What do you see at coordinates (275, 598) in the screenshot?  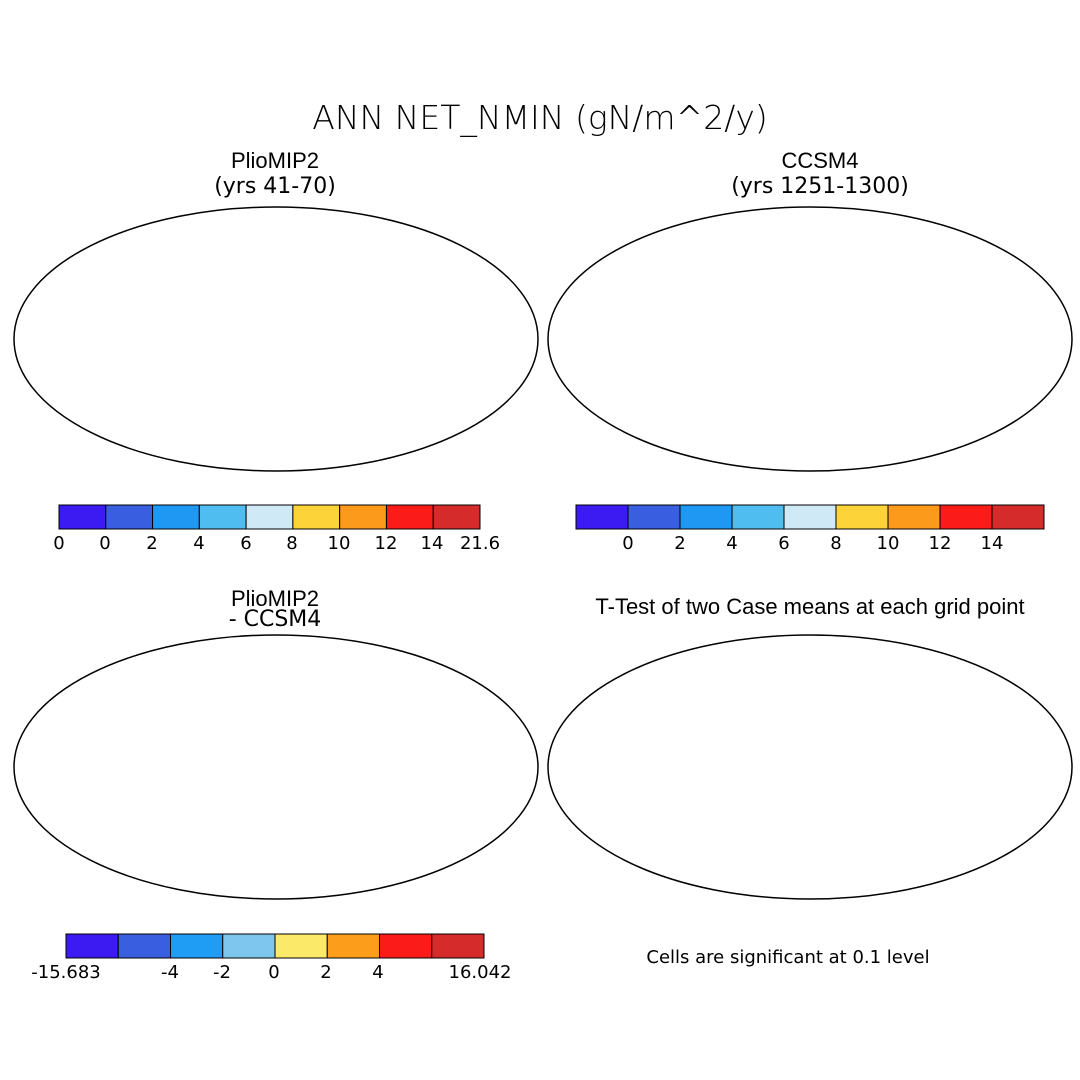 I see `panel3-title: PlioMIP2` at bounding box center [275, 598].